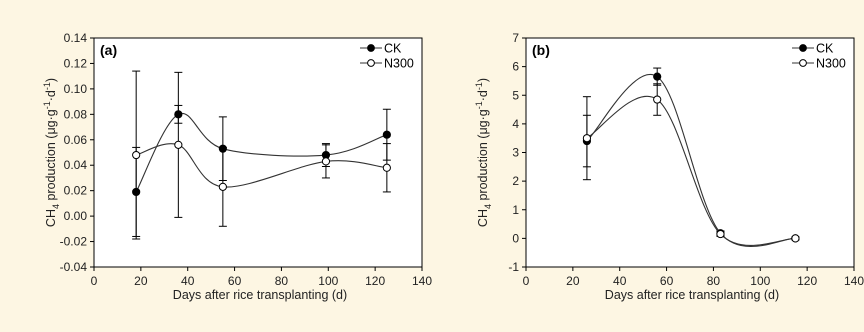 This screenshot has width=864, height=332. I want to click on panel-label: (a), so click(108, 50).